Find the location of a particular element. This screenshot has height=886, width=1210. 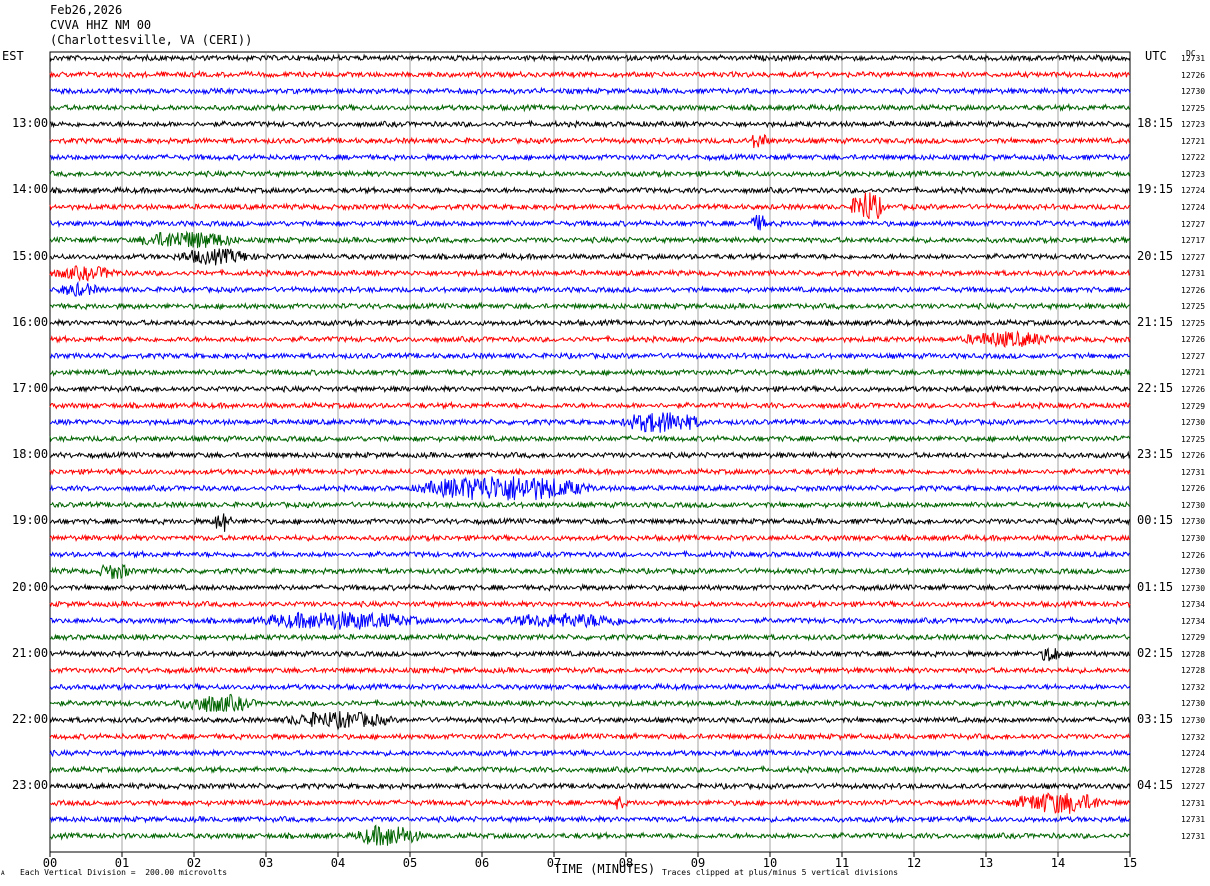

station-location: (Charlottesville, VA (CERI)) is located at coordinates (151, 40).